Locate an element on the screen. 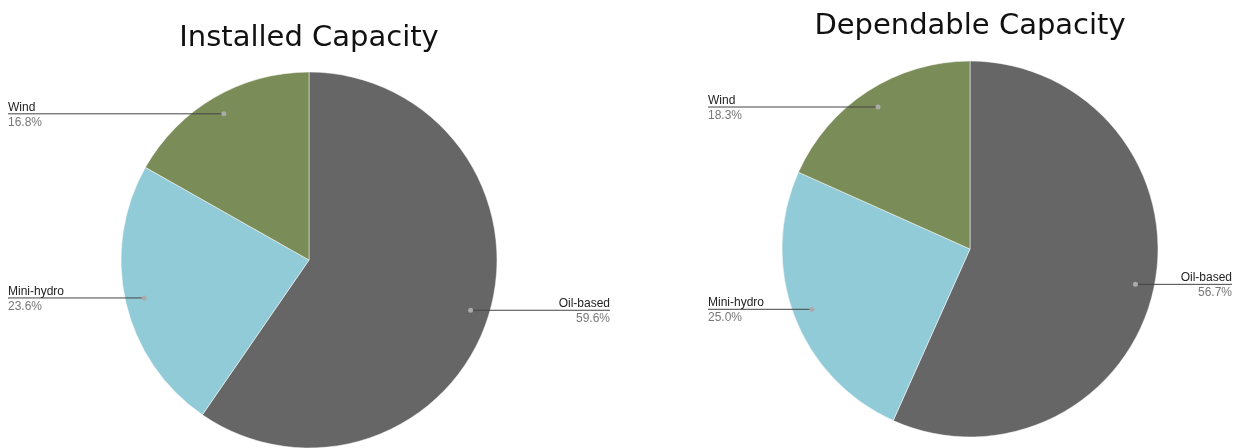 This screenshot has width=1240, height=448. data-label: 59.6% is located at coordinates (593, 318).